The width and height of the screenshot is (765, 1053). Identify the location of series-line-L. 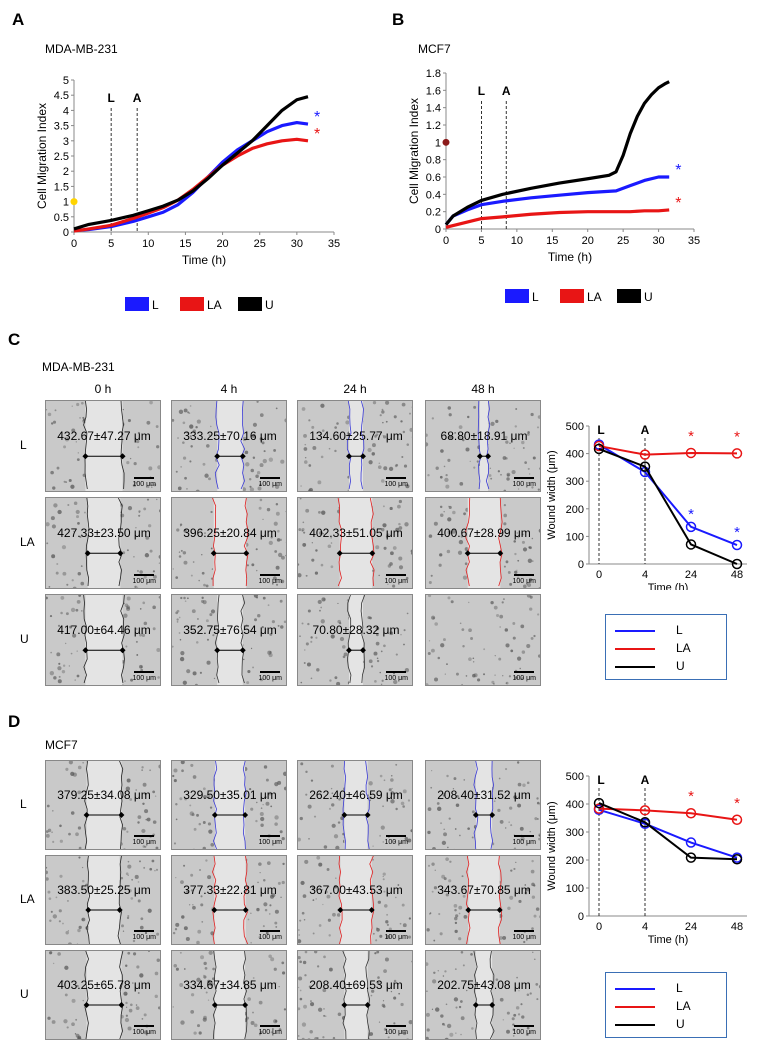
(191, 176).